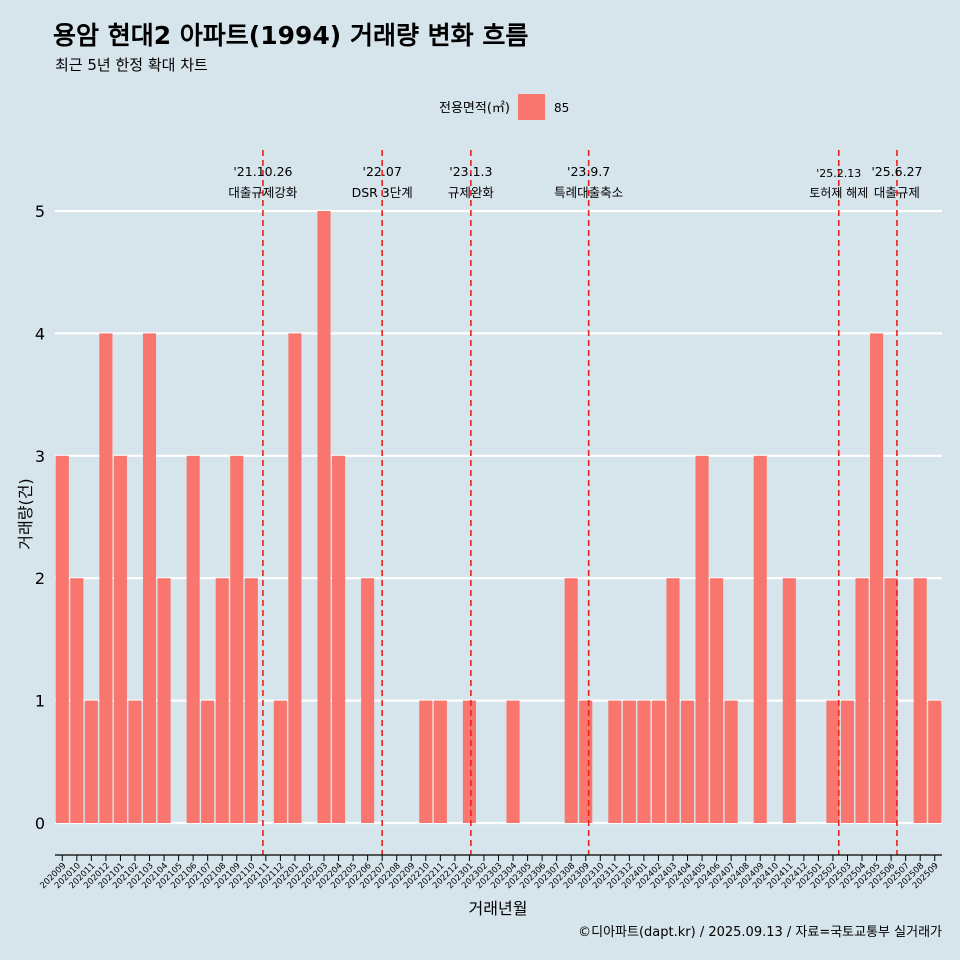 The image size is (960, 960). Describe the element at coordinates (897, 192) in the screenshot. I see `policy-label-5: 대출규제` at that location.